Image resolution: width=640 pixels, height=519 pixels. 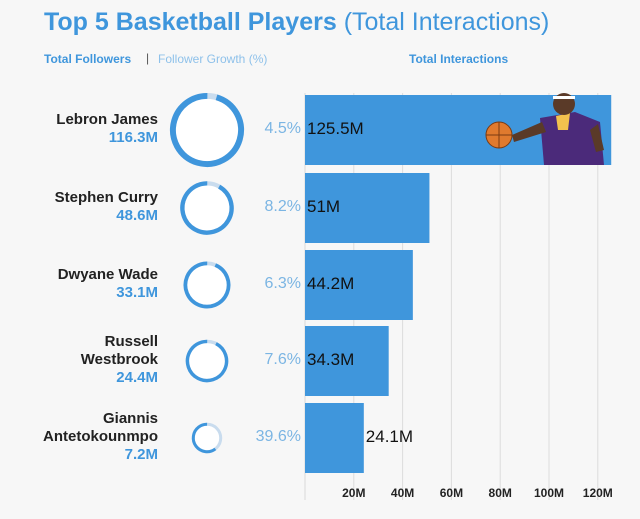 I want to click on player-illustration, so click(x=544, y=129).